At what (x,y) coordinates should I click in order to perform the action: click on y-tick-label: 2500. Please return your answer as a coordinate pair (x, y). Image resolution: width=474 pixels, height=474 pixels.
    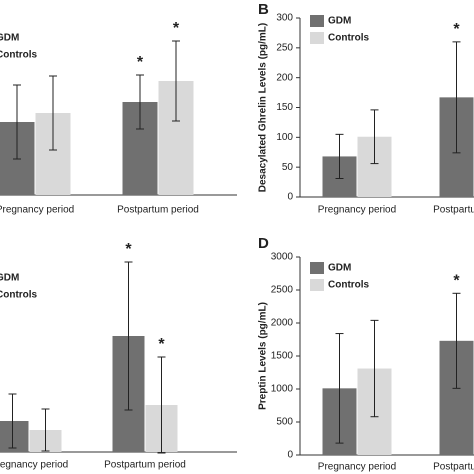
    Looking at the image, I should click on (282, 290).